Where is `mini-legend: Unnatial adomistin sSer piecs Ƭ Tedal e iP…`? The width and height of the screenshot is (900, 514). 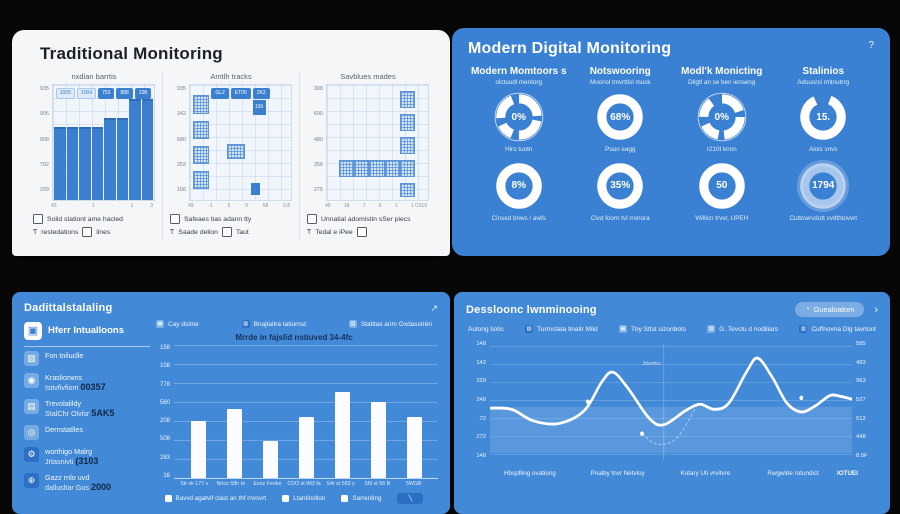
mini-legend: Unnatial adomistin sSer piecs Ƭ Tedal e iP… is located at coordinates (368, 227).